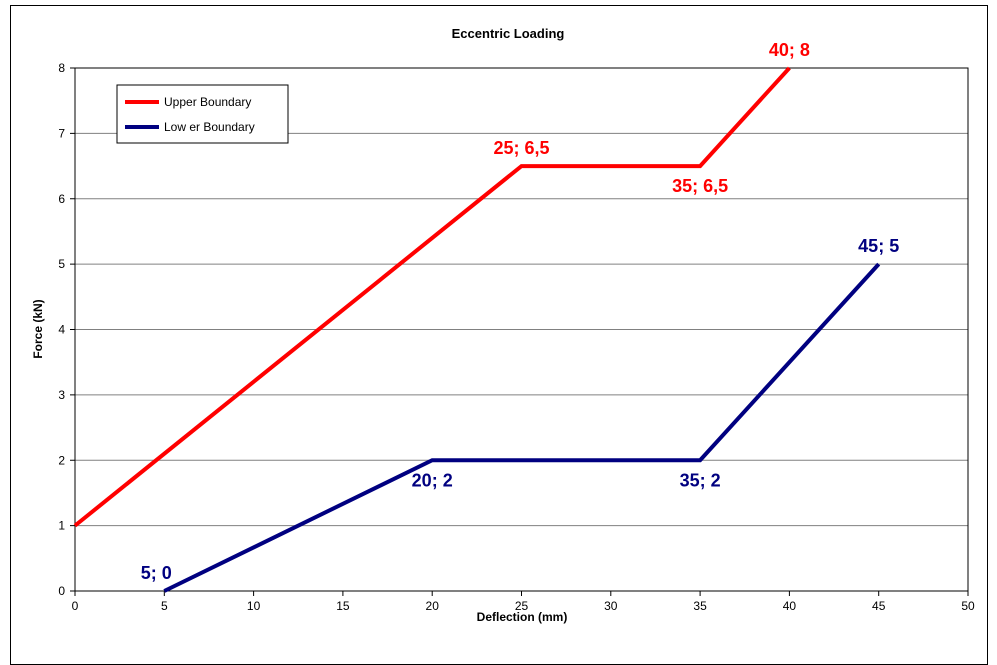 The width and height of the screenshot is (997, 665). Describe the element at coordinates (207, 102) in the screenshot. I see `legend-label-upper: Upper Boundary` at that location.